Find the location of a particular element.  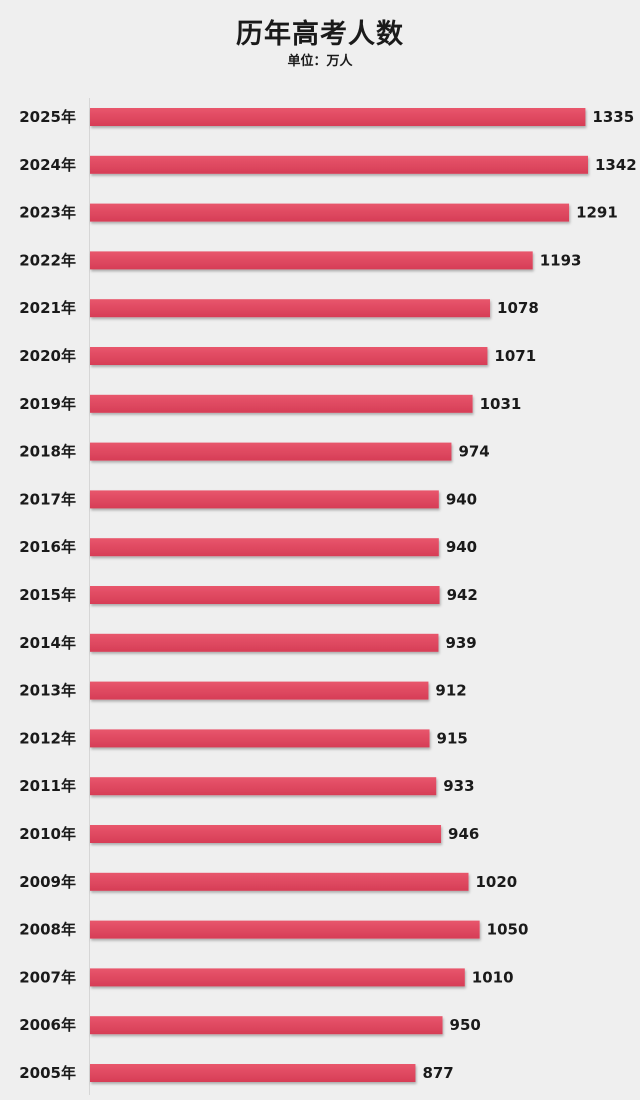

data-label: 915 is located at coordinates (452, 738).